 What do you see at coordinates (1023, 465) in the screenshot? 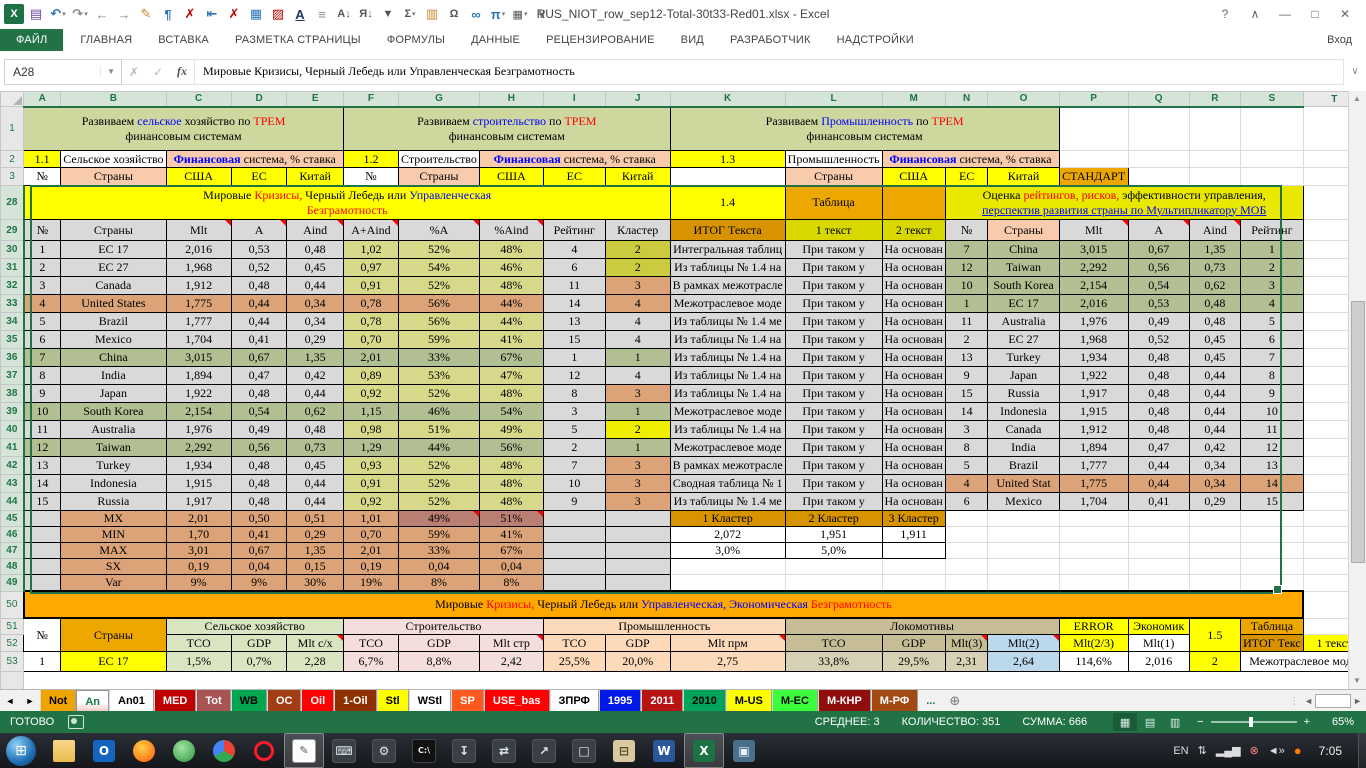
I see `cell: Brazil` at bounding box center [1023, 465].